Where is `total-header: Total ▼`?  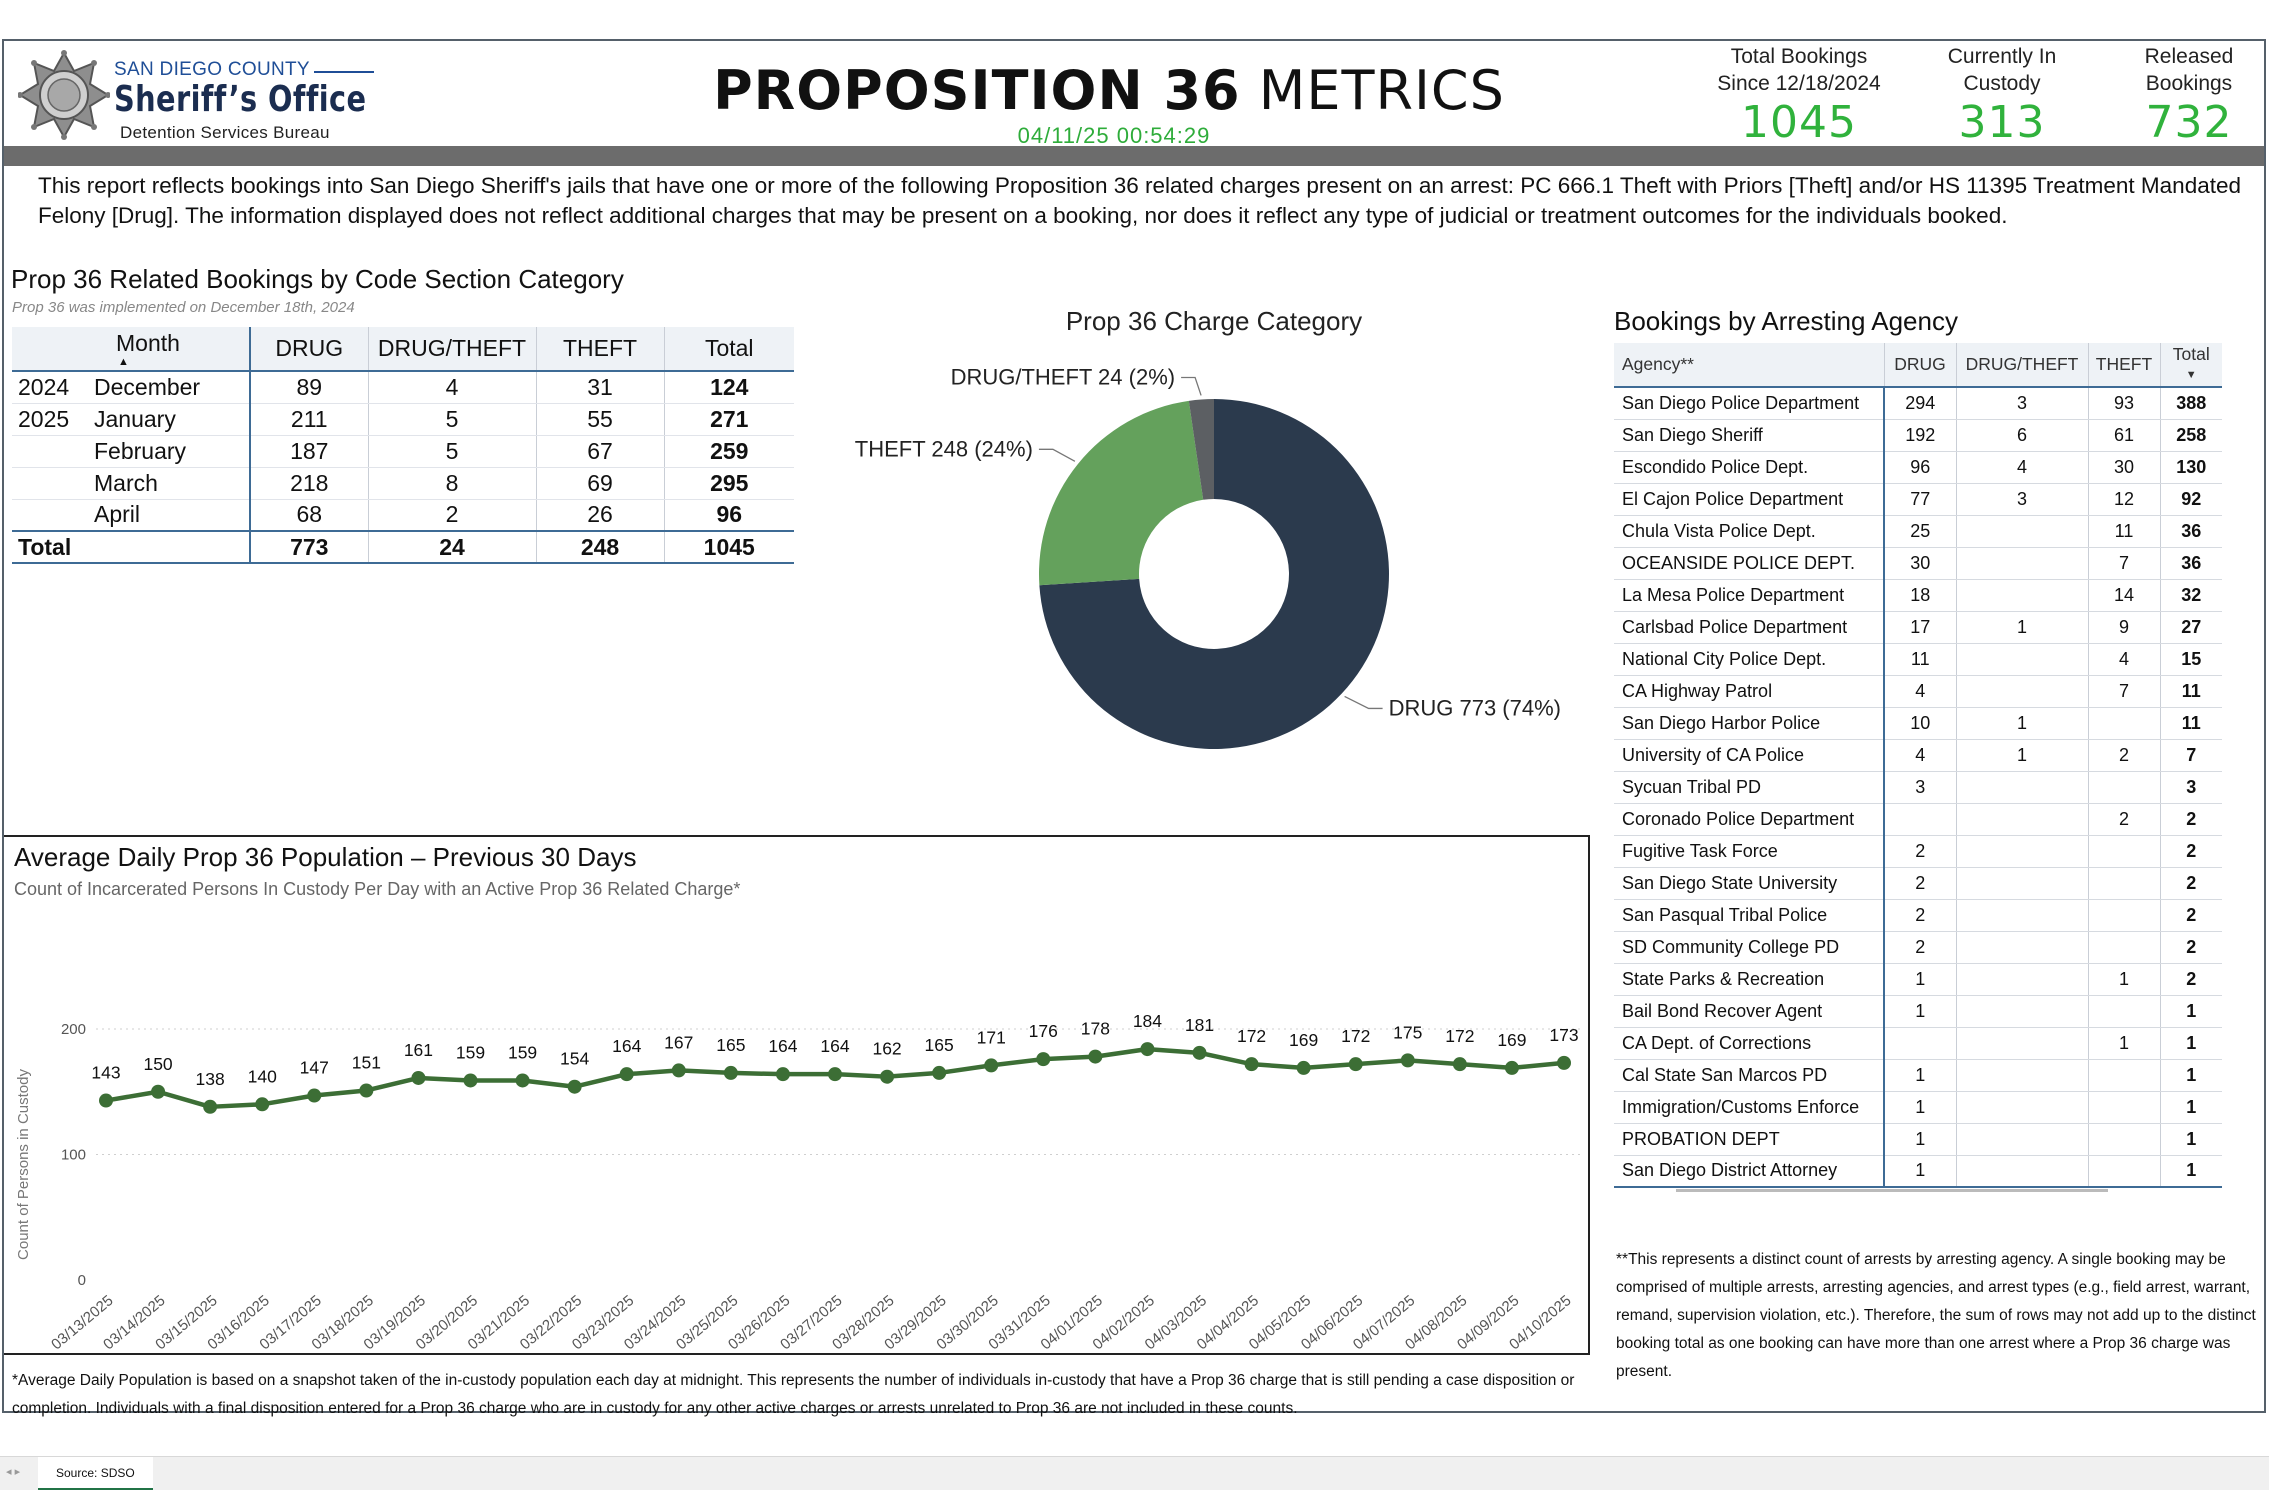 total-header: Total ▼ is located at coordinates (2191, 365).